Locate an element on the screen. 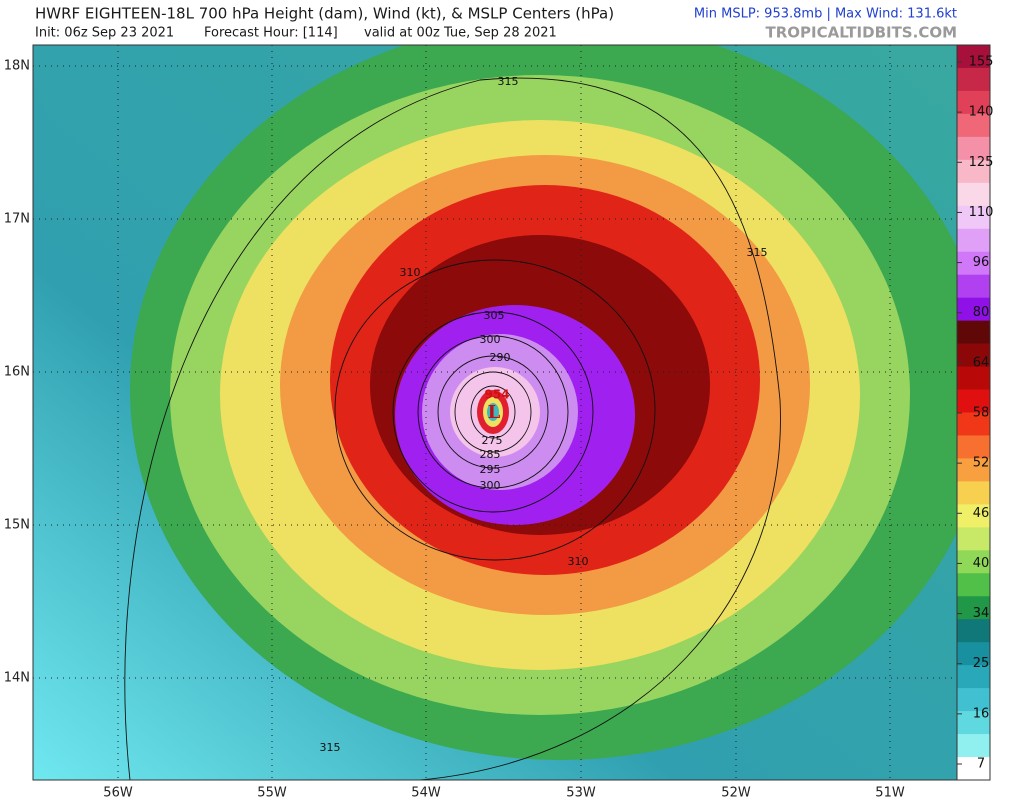 The width and height of the screenshot is (1010, 804). valid-time: valid at 00z Tue, Sep 28 2021 is located at coordinates (460, 33).